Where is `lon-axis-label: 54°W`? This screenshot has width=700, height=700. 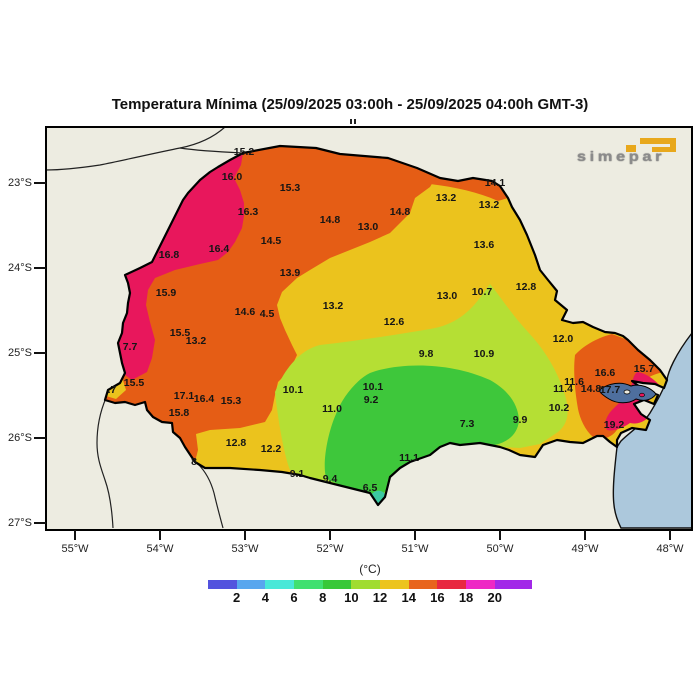
lon-axis-label: 54°W is located at coordinates (160, 549).